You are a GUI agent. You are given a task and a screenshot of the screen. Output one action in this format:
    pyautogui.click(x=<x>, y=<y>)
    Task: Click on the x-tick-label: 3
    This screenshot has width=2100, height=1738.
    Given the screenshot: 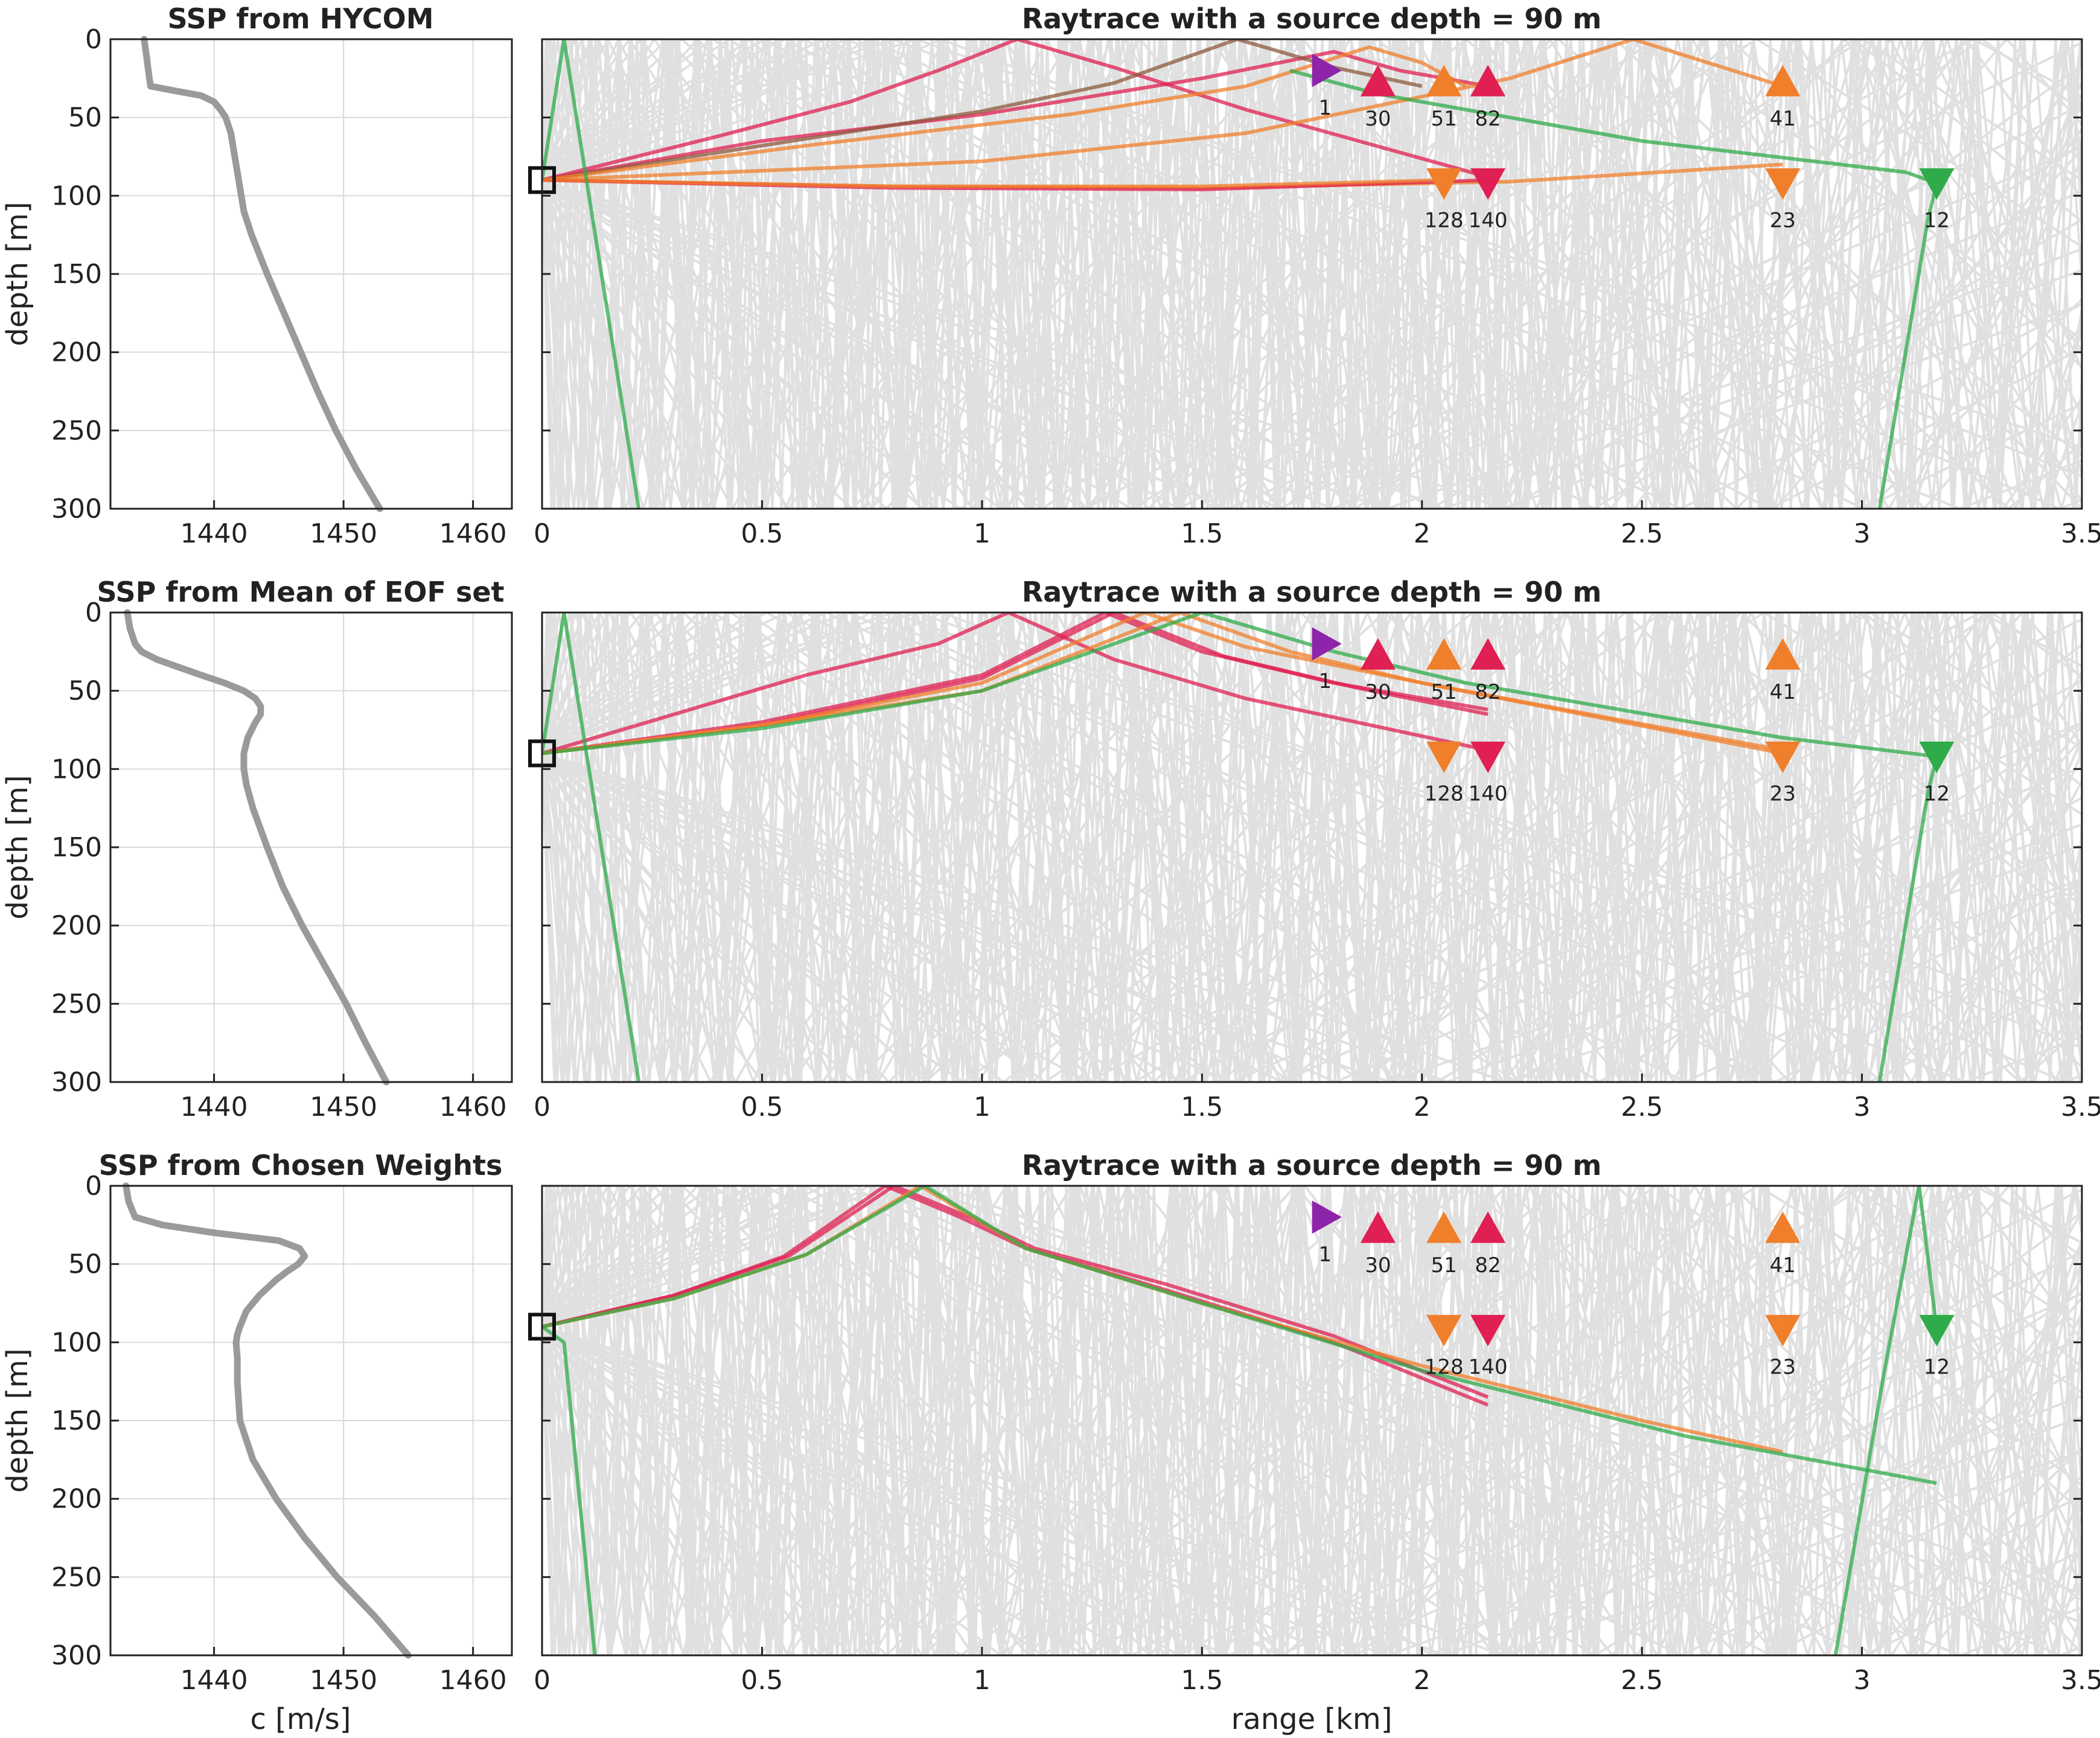 What is the action you would take?
    pyautogui.click(x=1862, y=1680)
    